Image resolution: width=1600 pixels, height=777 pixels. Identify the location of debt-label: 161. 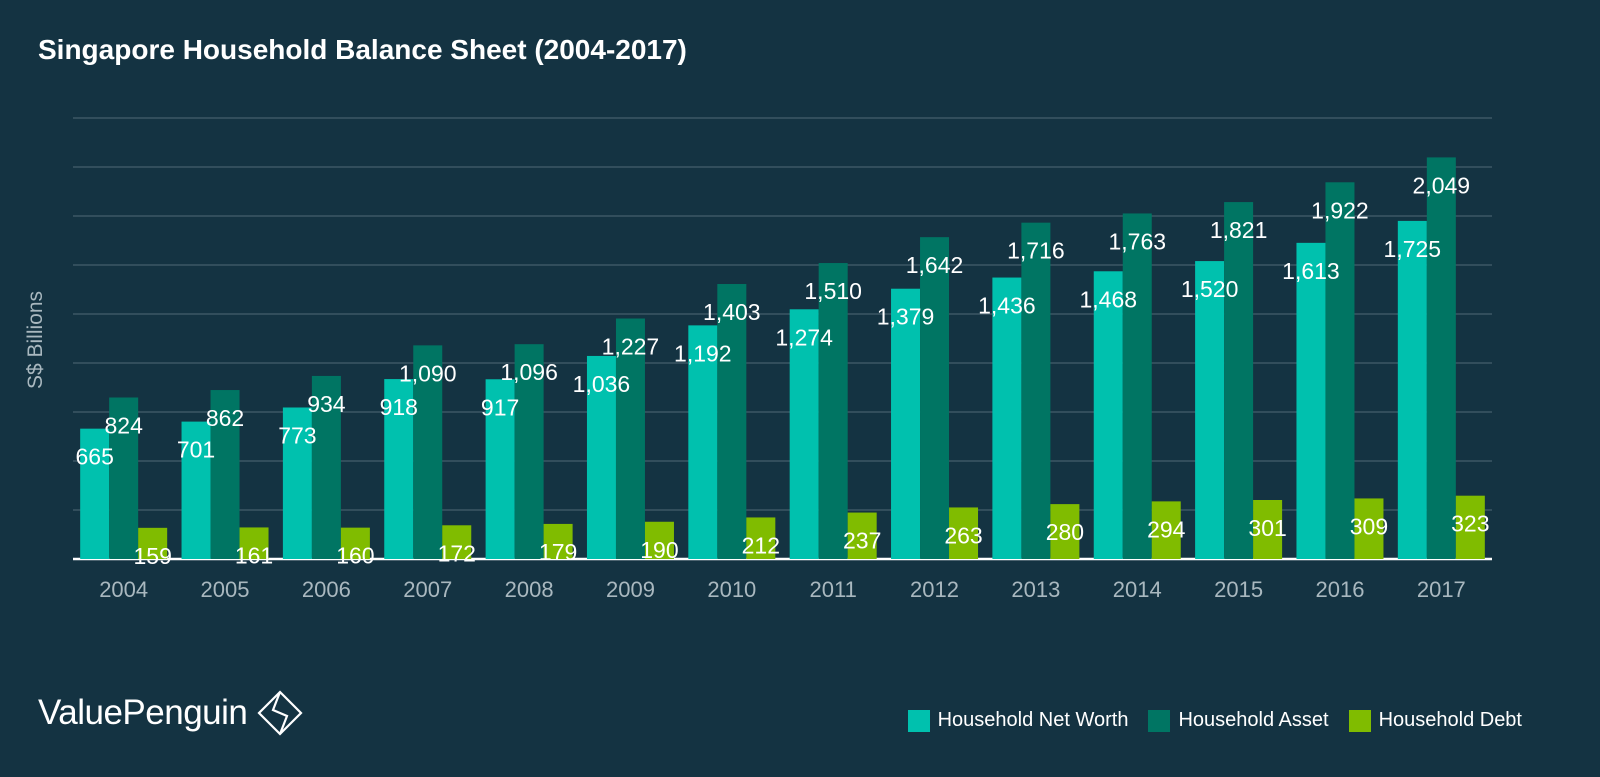
(254, 555).